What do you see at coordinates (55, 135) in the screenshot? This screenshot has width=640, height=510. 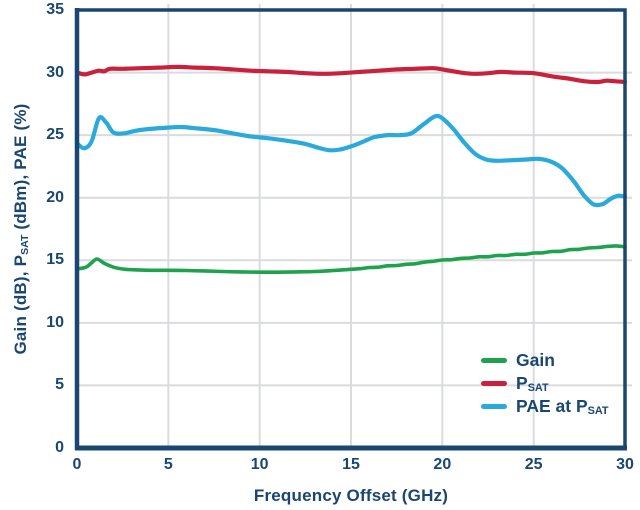 I see `y-tick-label: 25` at bounding box center [55, 135].